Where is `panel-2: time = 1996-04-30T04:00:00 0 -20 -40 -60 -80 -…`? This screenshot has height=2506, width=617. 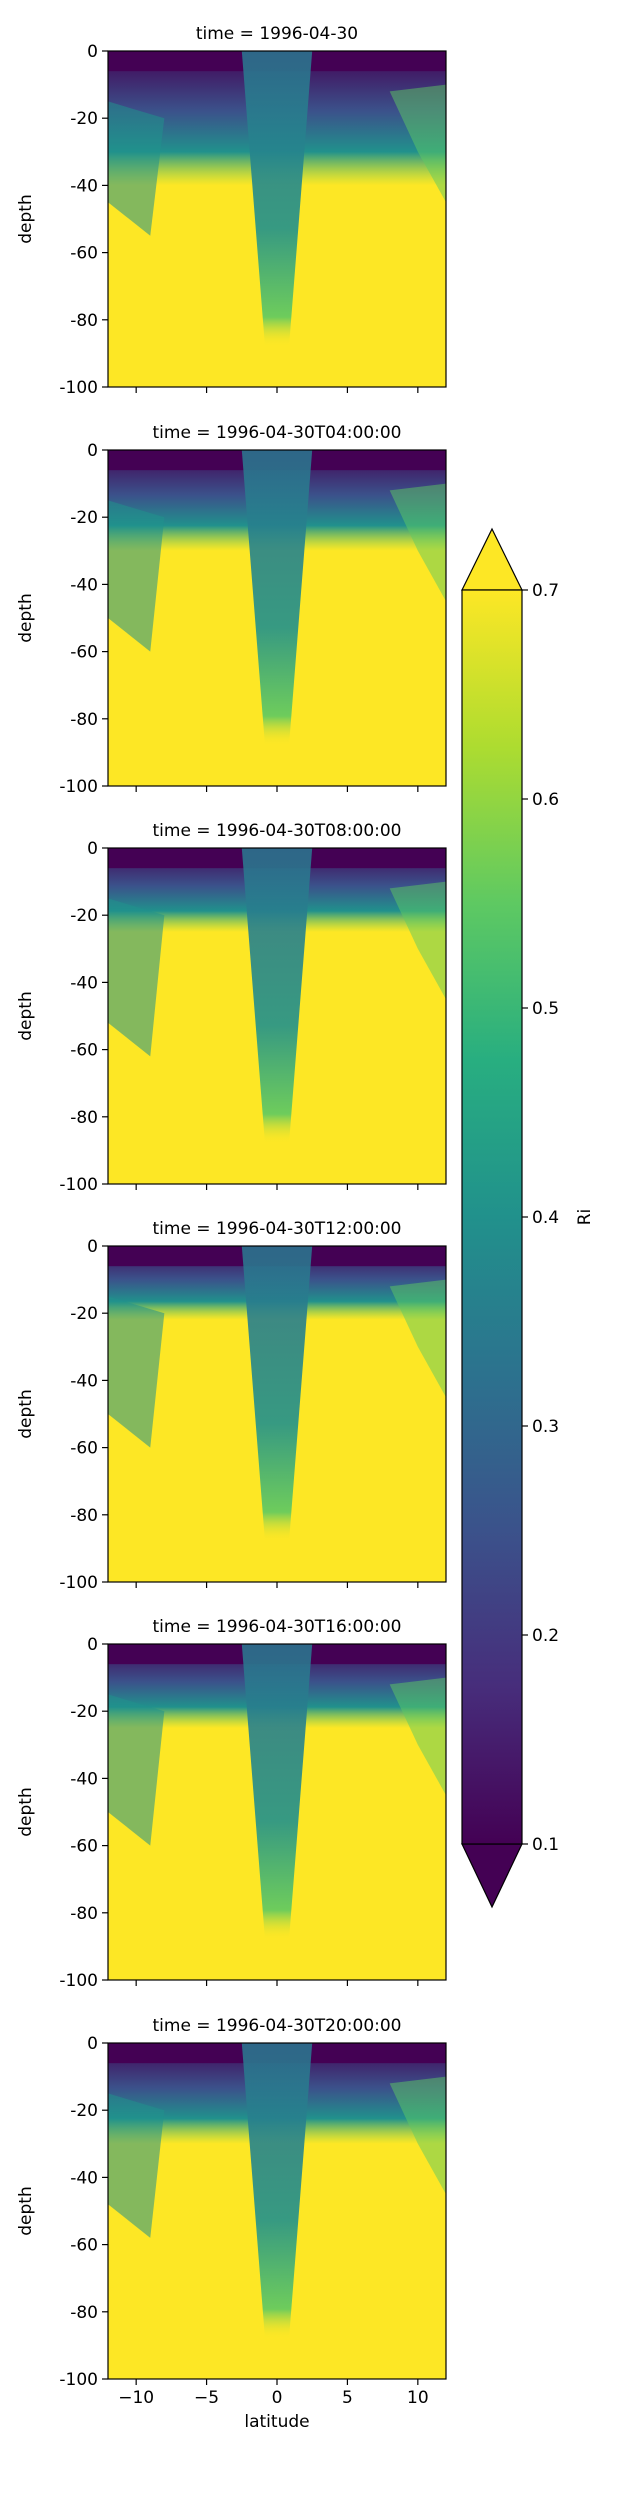 panel-2: time = 1996-04-30T04:00:00 0 -20 -40 -60 -80 -… is located at coordinates (231, 610).